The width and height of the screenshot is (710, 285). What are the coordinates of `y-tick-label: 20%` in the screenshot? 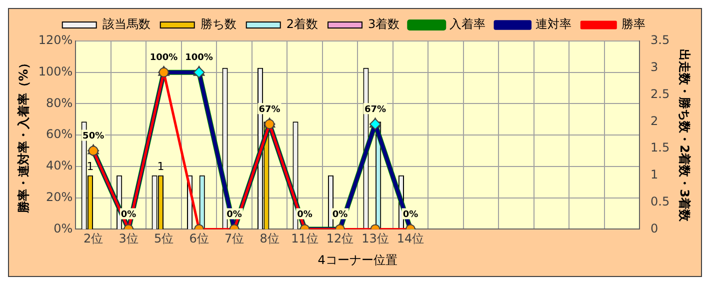 It's located at (59, 197).